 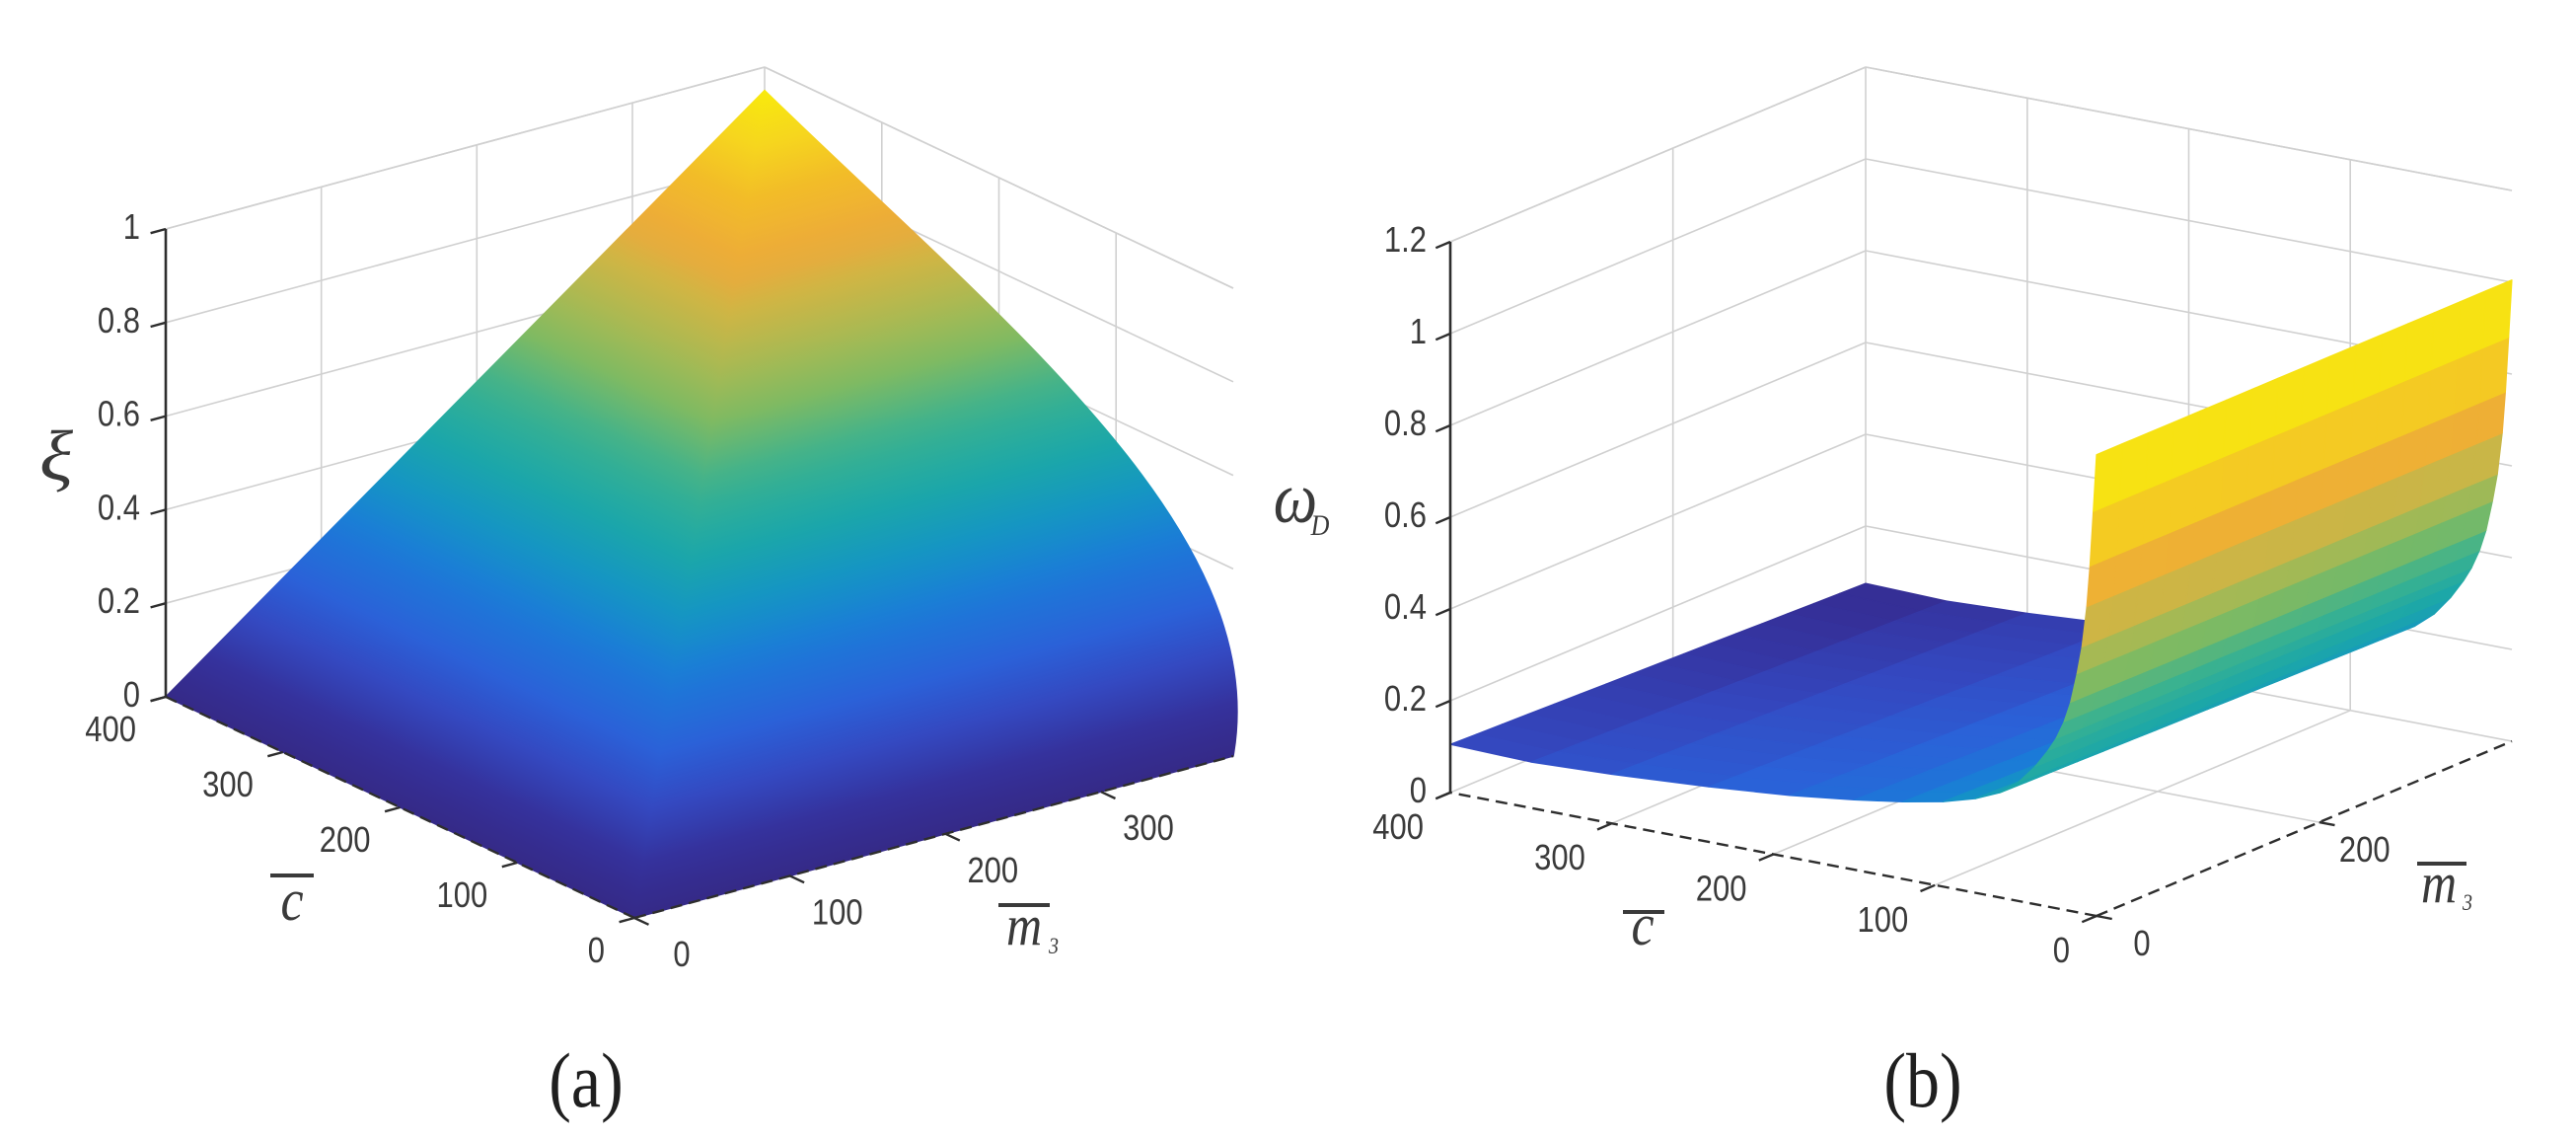 I want to click on svg-text: (b), so click(x=1922, y=1081).